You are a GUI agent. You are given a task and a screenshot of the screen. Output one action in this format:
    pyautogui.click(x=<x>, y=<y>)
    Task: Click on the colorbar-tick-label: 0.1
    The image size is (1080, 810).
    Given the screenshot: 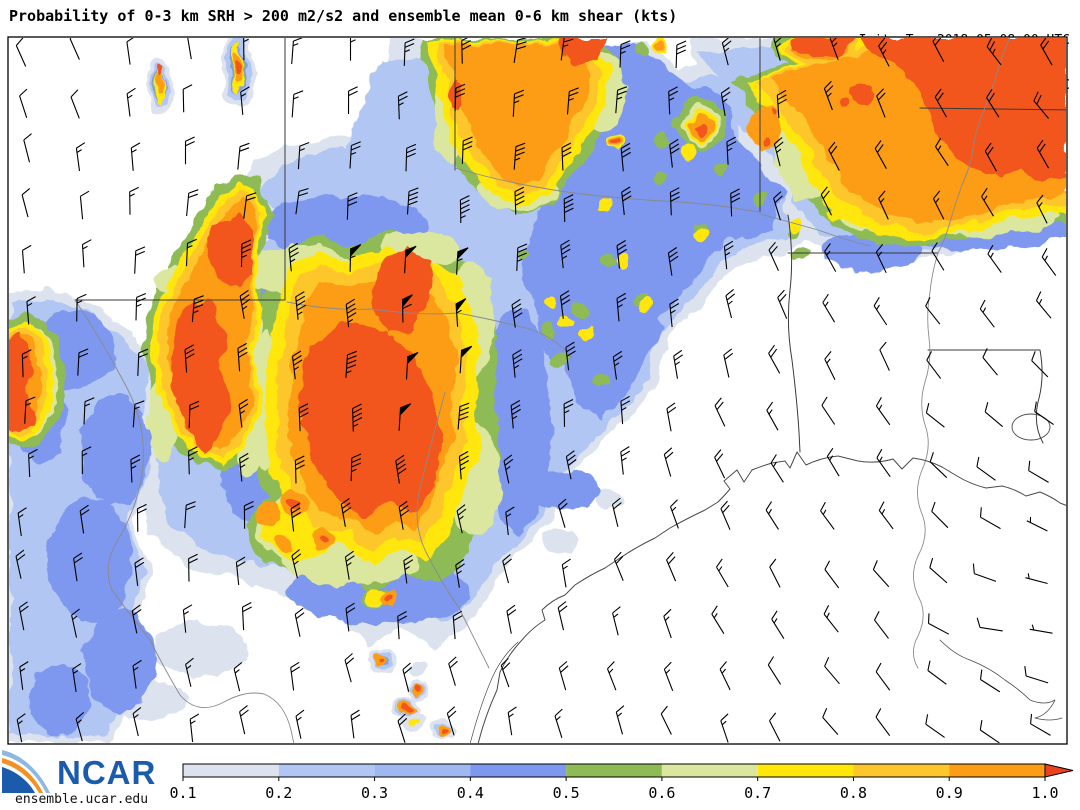 What is the action you would take?
    pyautogui.click(x=182, y=793)
    